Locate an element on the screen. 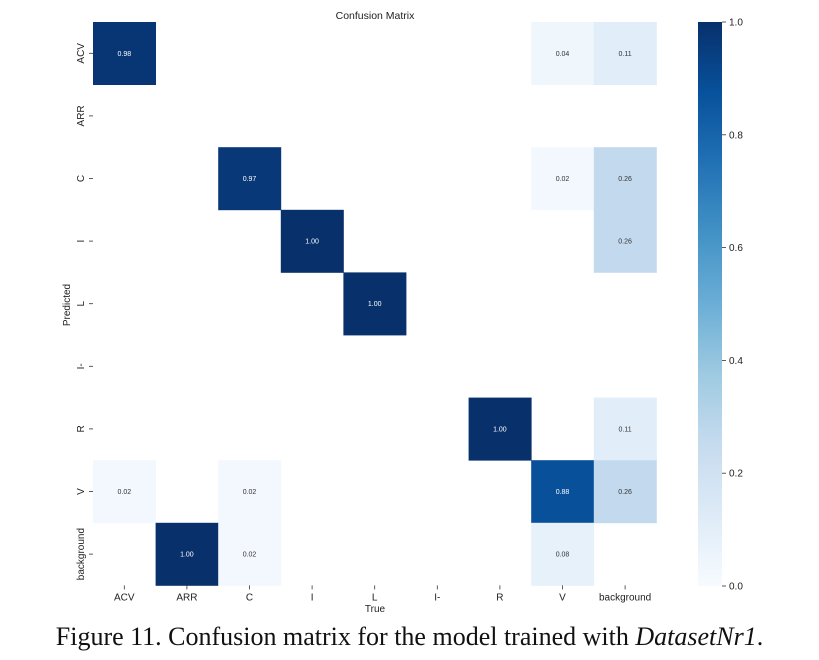  x-tick-label: ARR is located at coordinates (186, 597).